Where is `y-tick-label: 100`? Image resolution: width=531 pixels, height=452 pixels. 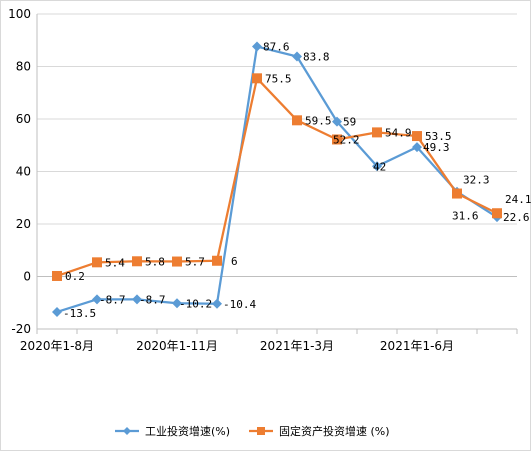
y-tick-label: 100 is located at coordinates (19, 14).